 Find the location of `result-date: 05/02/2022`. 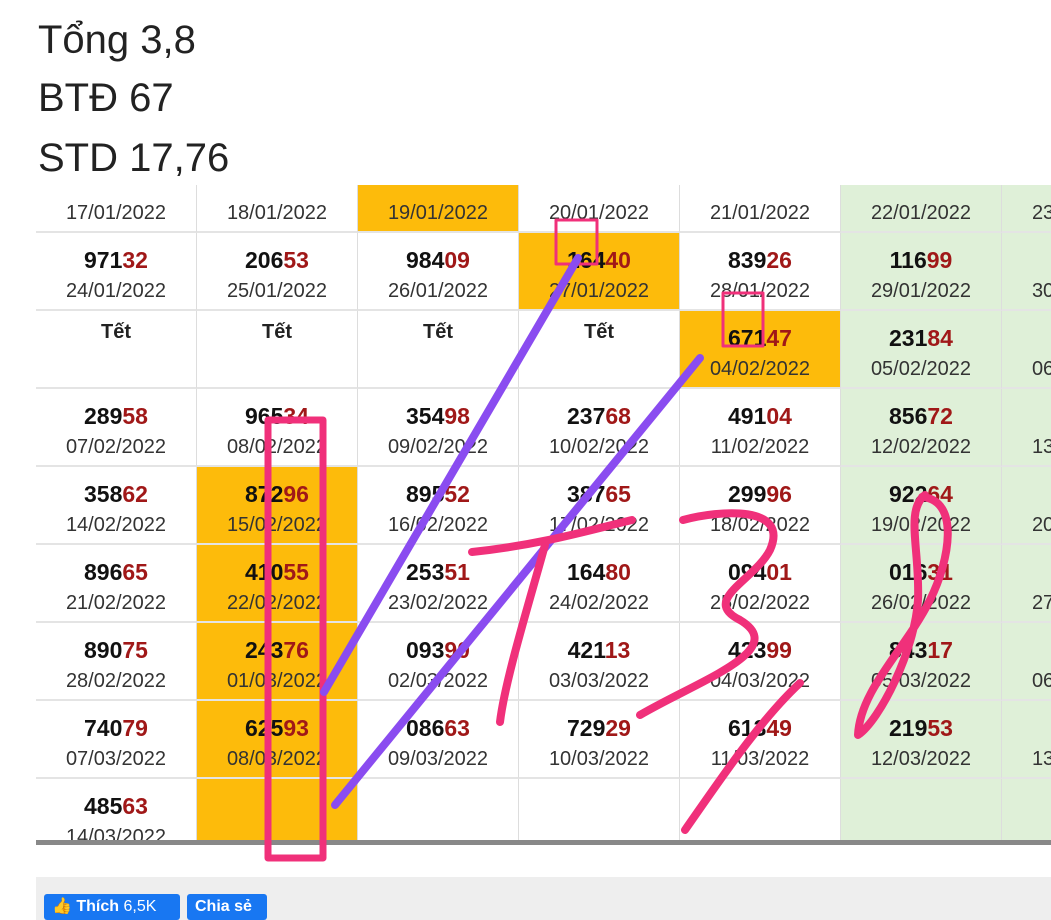

result-date: 05/02/2022 is located at coordinates (921, 369).